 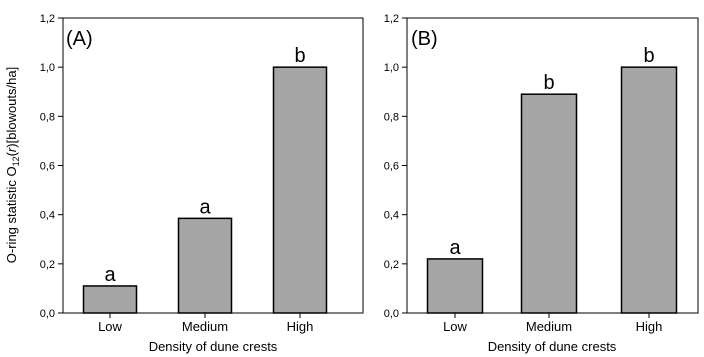 I want to click on y-tick-label-b-3: 0,6, so click(x=391, y=167).